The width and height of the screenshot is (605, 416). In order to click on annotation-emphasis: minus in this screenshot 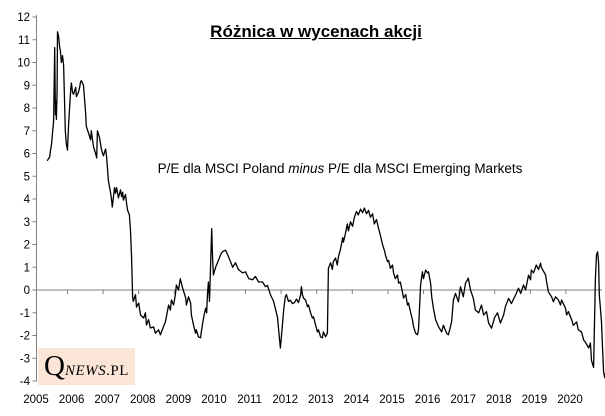, I will do `click(306, 168)`.